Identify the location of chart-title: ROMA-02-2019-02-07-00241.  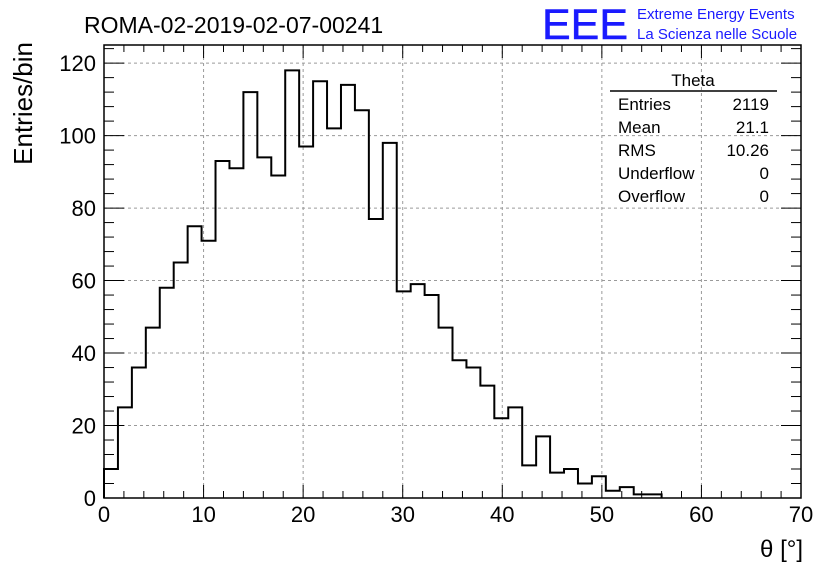
(233, 25).